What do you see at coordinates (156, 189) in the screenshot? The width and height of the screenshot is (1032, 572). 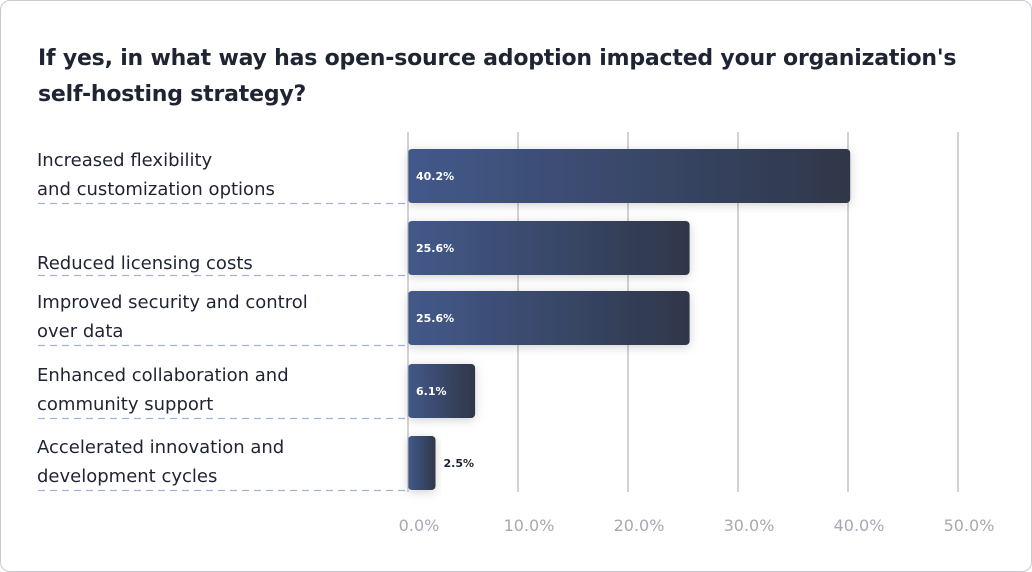 I see `category-label: and customization options` at bounding box center [156, 189].